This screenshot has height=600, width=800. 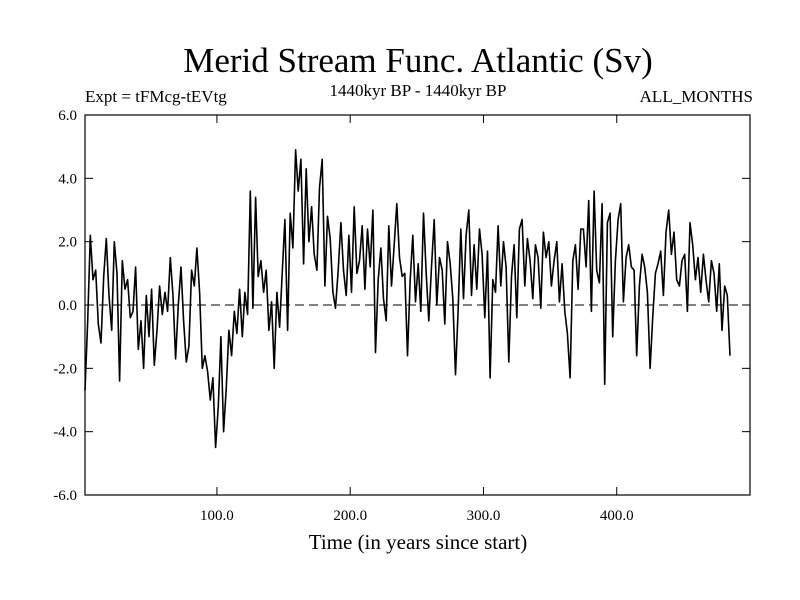 What do you see at coordinates (617, 516) in the screenshot?
I see `x-tick-label: 400.0` at bounding box center [617, 516].